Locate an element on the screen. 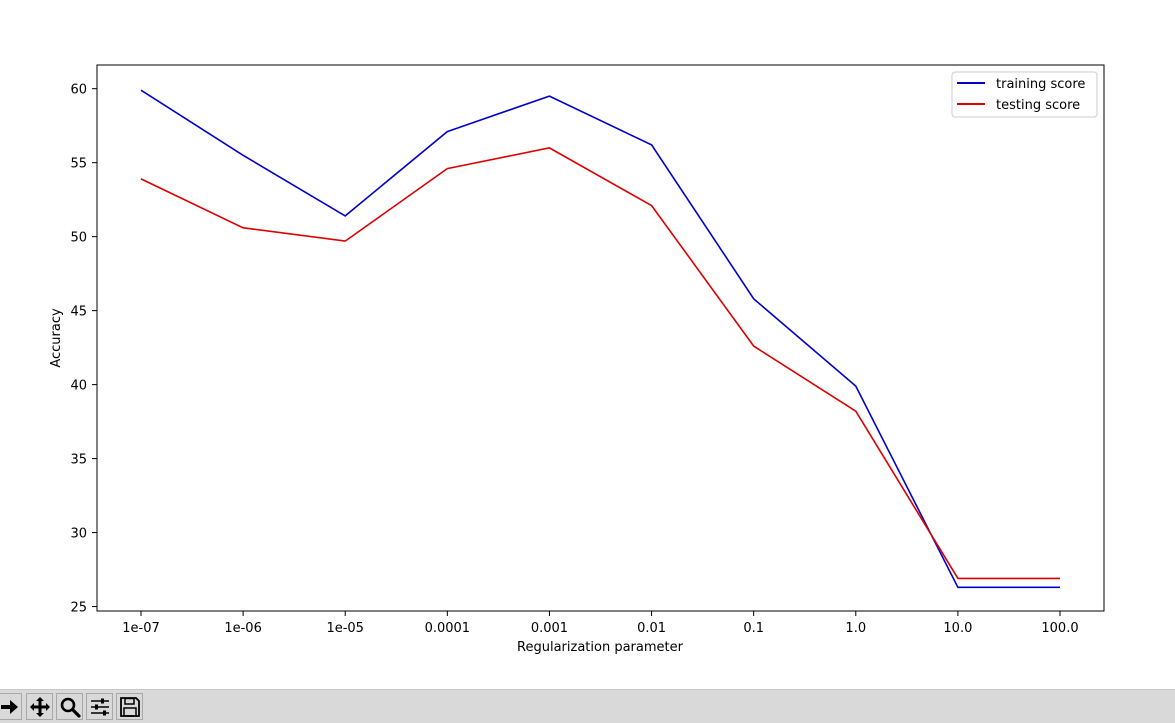 This screenshot has width=1175, height=723. sliders-icon is located at coordinates (100, 707).